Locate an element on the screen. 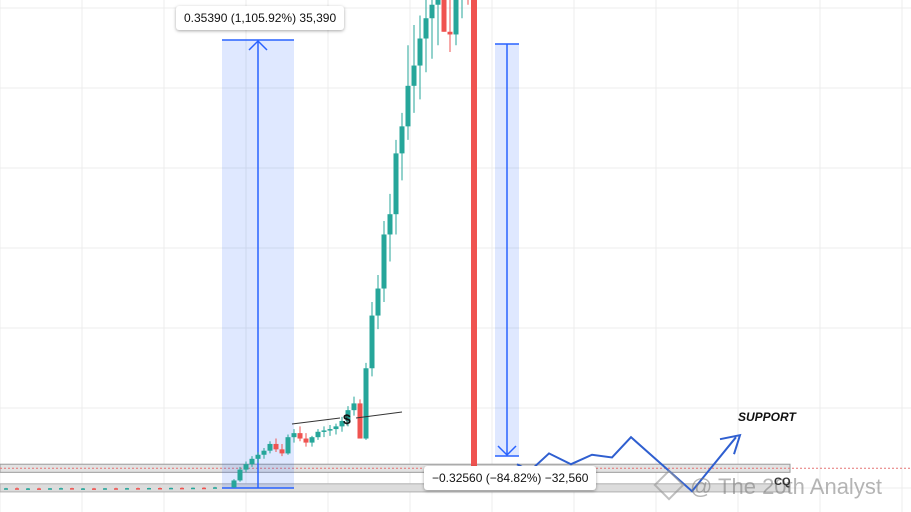  measure-down-arrow-head is located at coordinates (507, 451).